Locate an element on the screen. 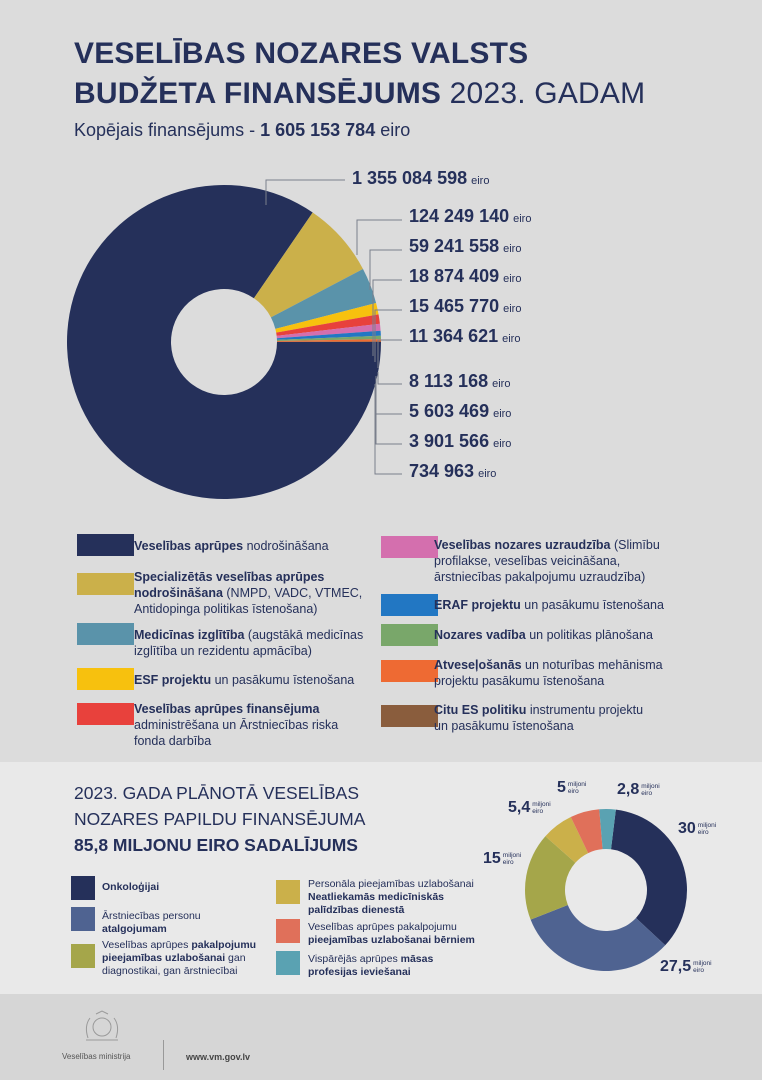 The image size is (762, 1080). main-value-label-1: 124 249 140 eiro is located at coordinates (470, 216).